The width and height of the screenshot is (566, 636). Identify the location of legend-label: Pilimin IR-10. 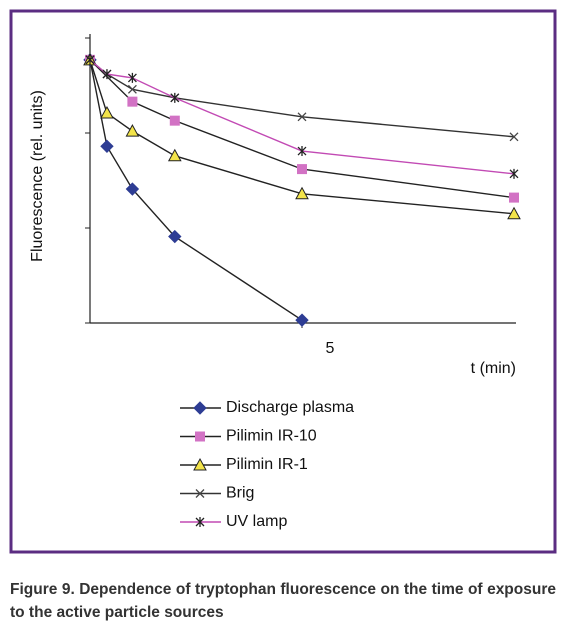
(271, 436).